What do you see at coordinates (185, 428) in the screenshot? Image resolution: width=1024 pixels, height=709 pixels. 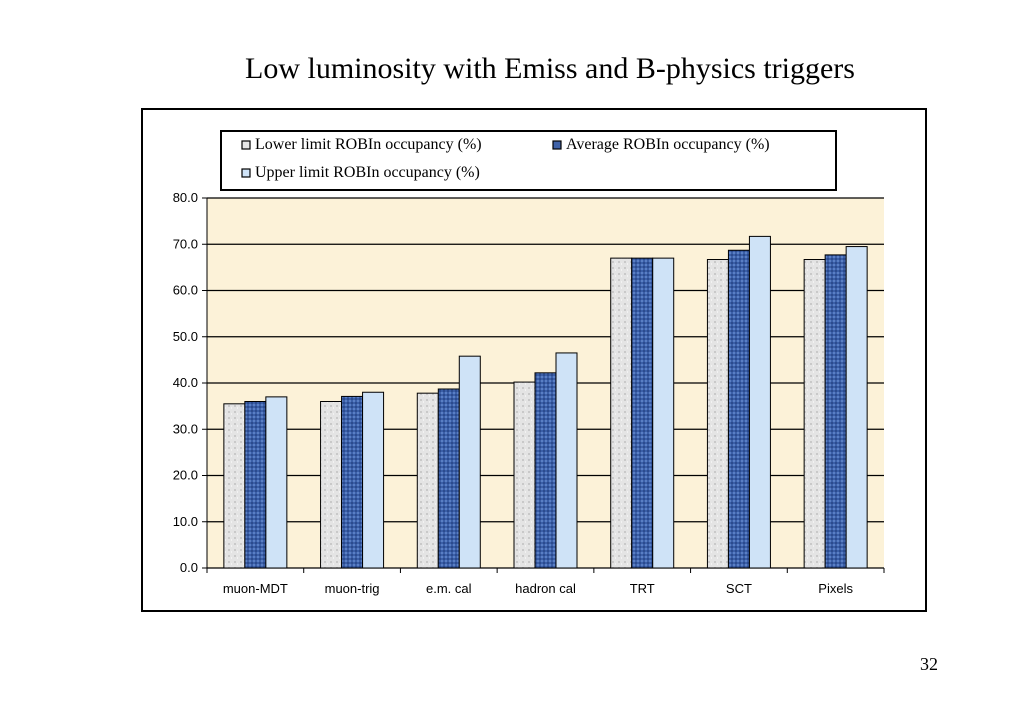 I see `y-tick-label: 30.0` at bounding box center [185, 428].